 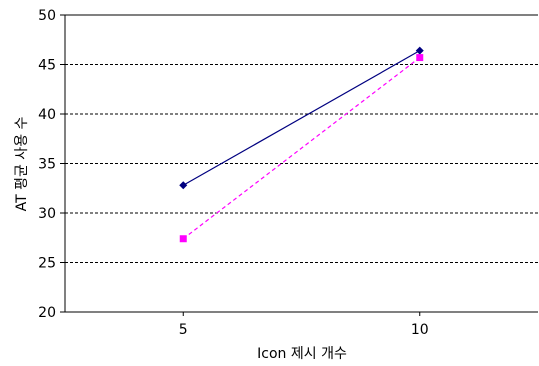 What do you see at coordinates (47, 165) in the screenshot?
I see `y-tick-label: 35` at bounding box center [47, 165].